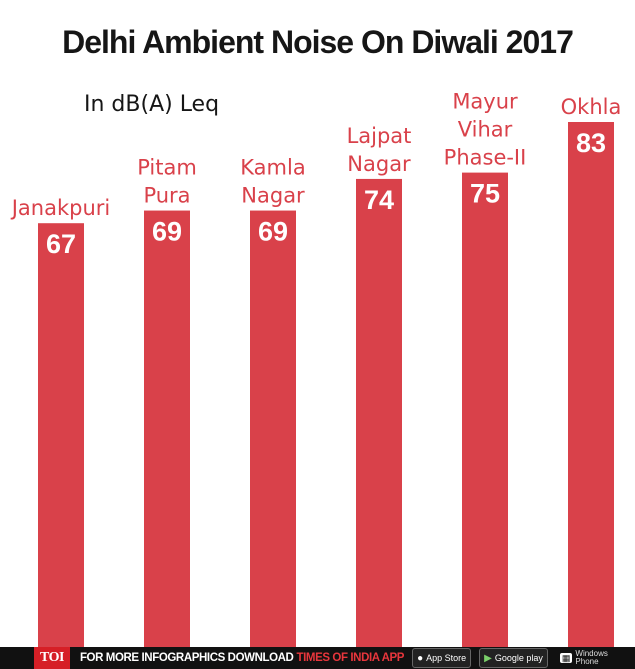 Image resolution: width=635 pixels, height=669 pixels. Describe the element at coordinates (379, 200) in the screenshot. I see `value-label-3: 74` at that location.